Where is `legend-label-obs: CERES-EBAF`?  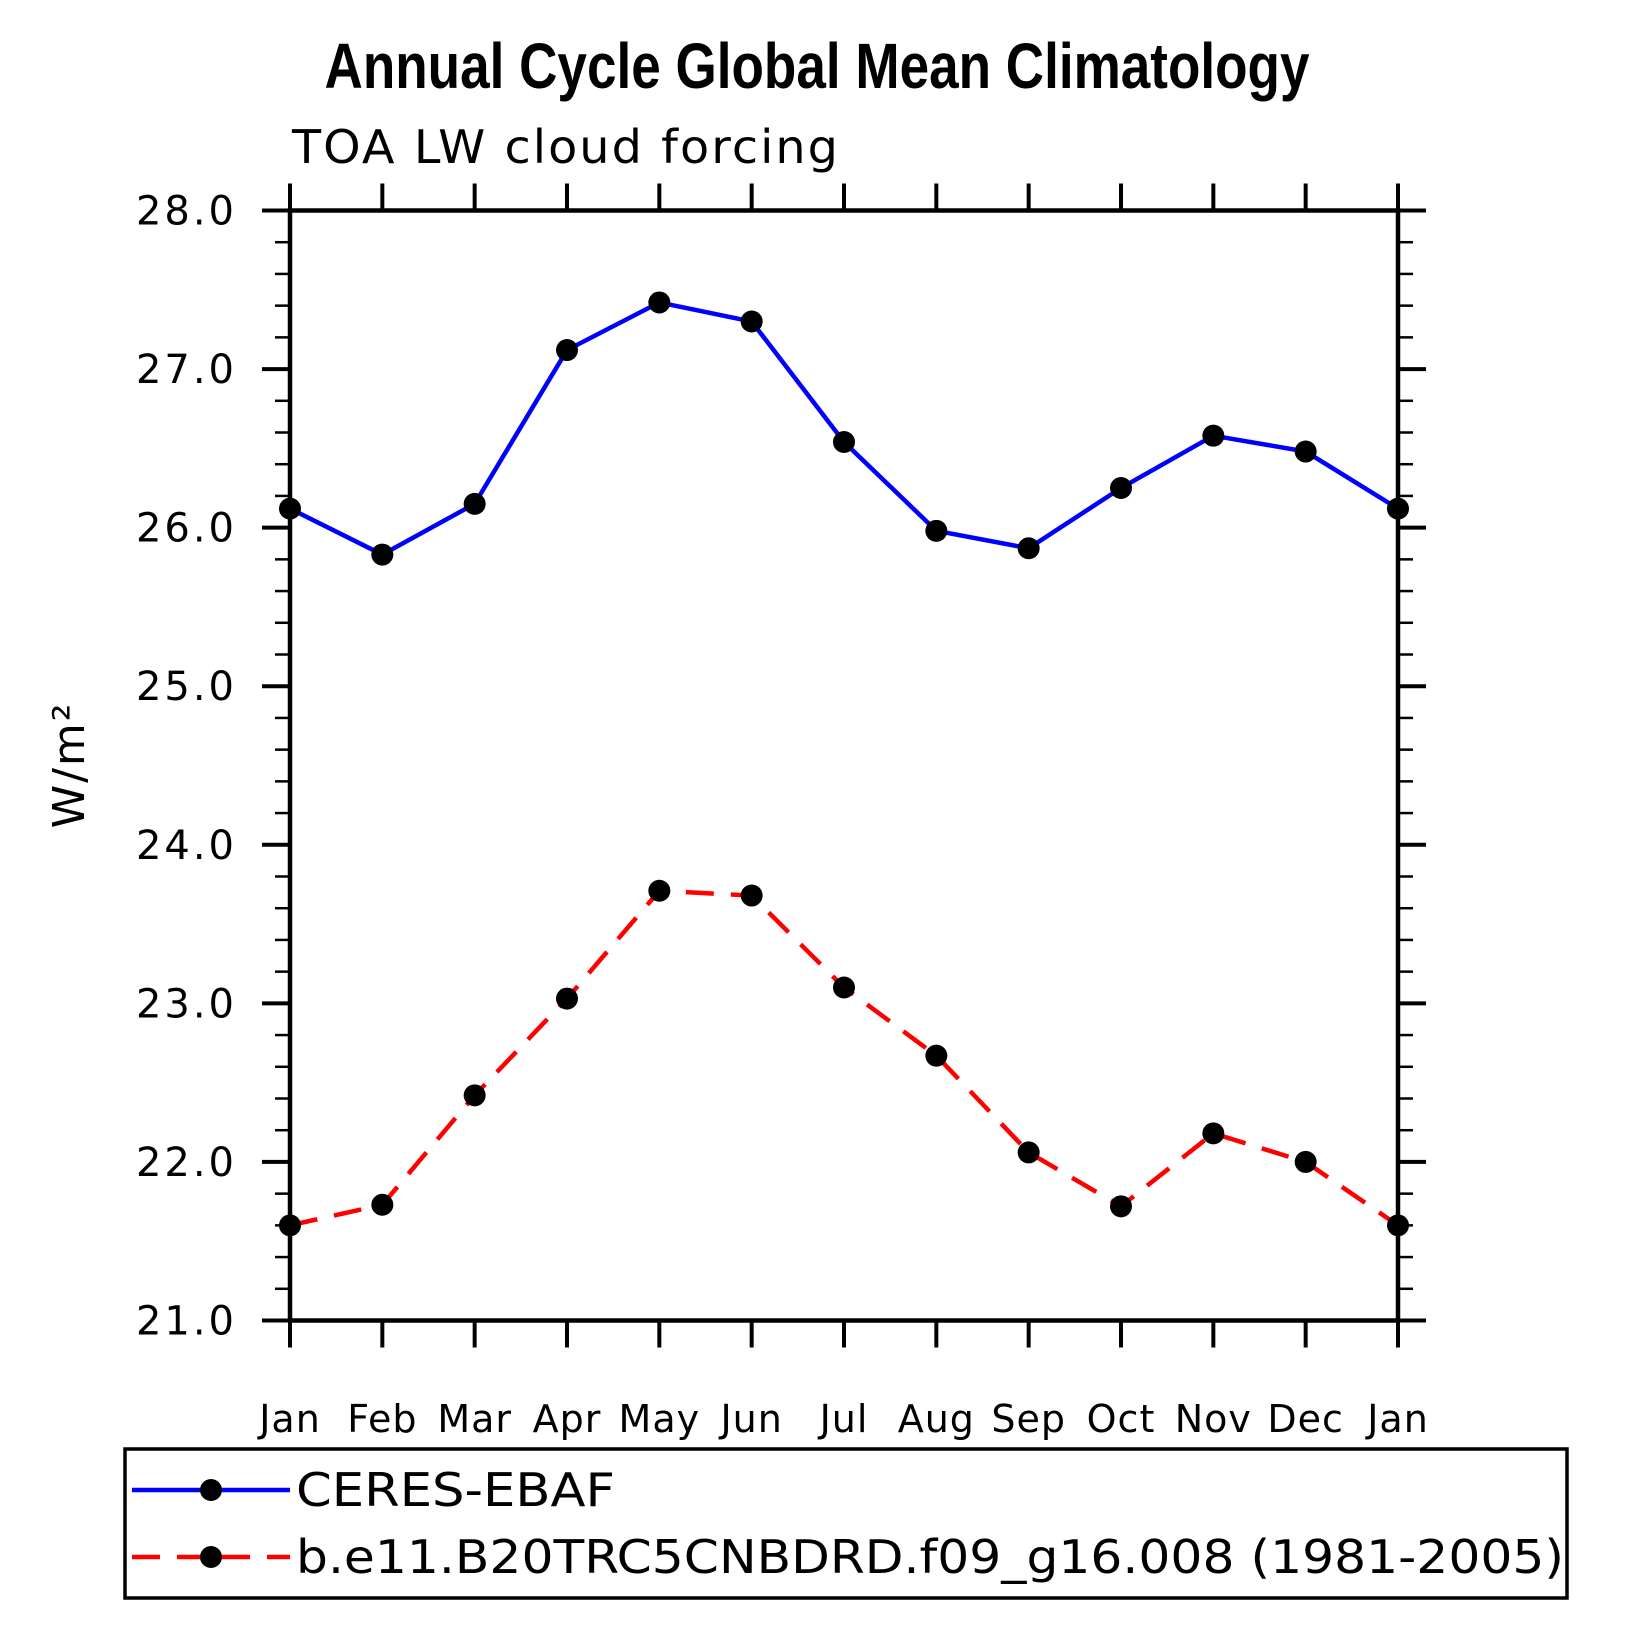 legend-label-obs: CERES-EBAF is located at coordinates (455, 1490).